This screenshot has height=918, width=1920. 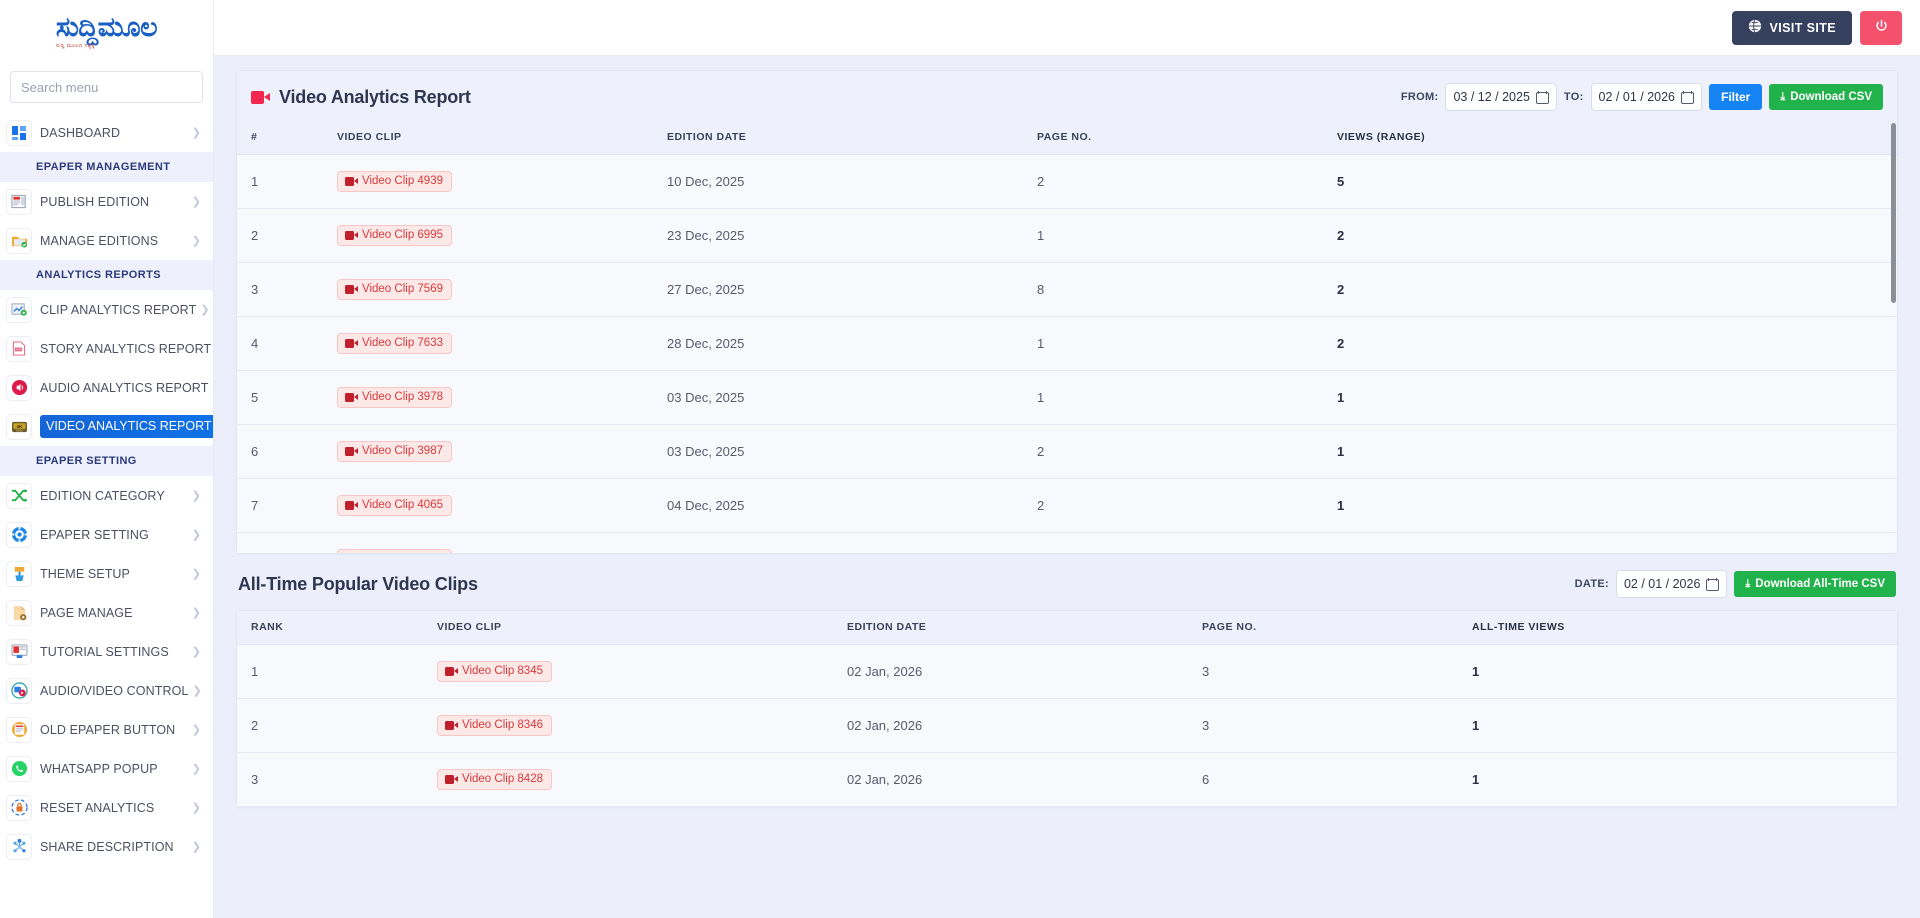 I want to click on sidebar-item-label: RESET ANALYTICS, so click(x=97, y=807).